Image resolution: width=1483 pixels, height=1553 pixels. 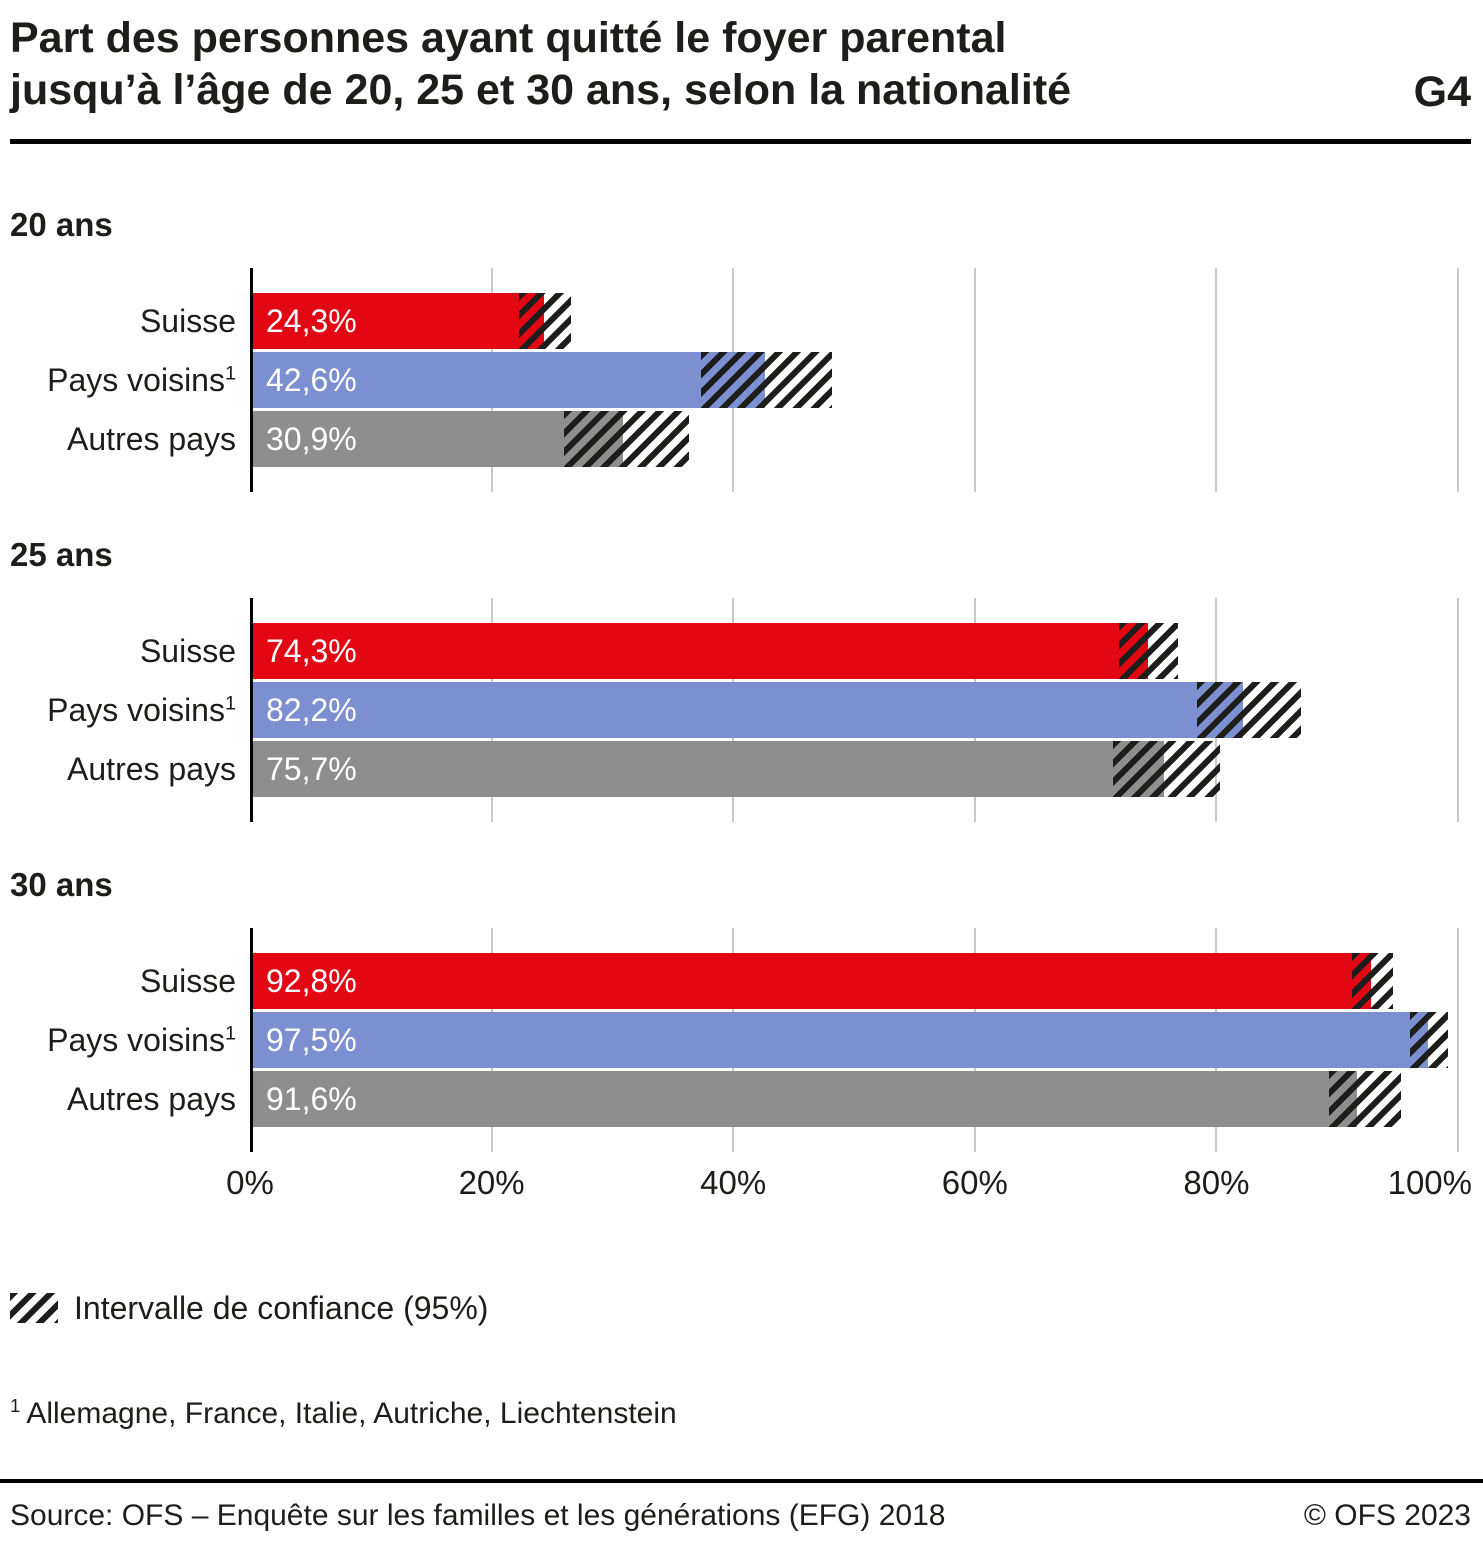 I want to click on footer-copyright: © OFS 2023, so click(x=1387, y=1515).